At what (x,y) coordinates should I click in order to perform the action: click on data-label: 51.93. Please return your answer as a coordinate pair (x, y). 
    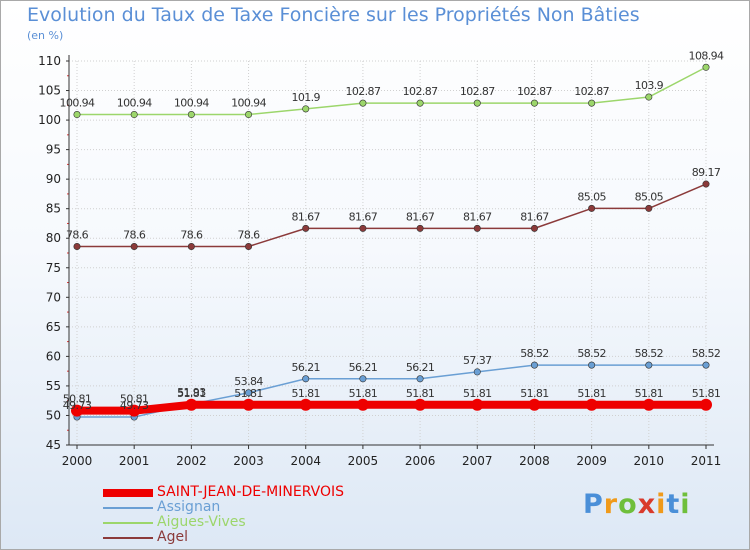
    Looking at the image, I should click on (191, 392).